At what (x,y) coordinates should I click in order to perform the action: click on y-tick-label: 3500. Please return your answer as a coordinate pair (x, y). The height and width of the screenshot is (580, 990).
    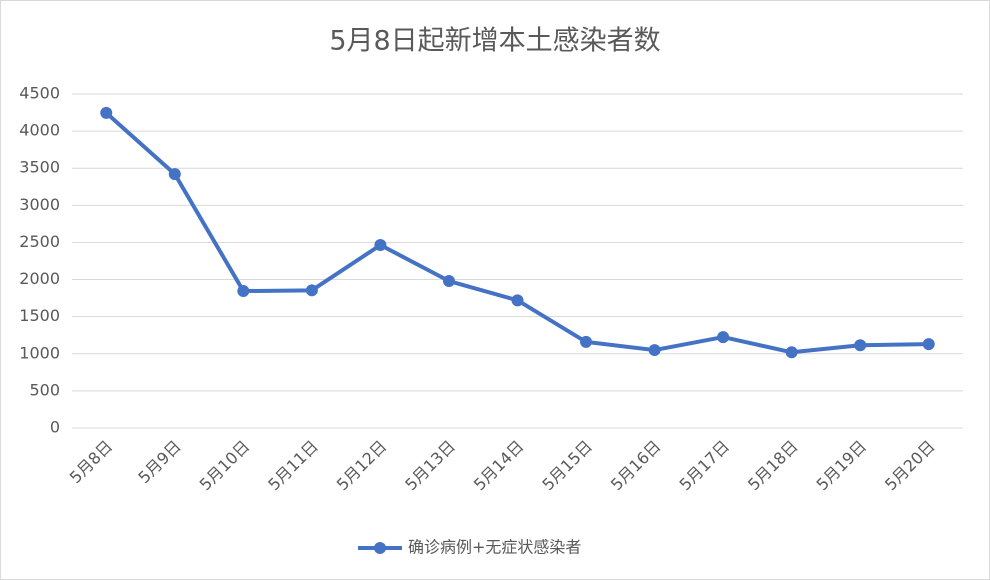
    Looking at the image, I should click on (39, 167).